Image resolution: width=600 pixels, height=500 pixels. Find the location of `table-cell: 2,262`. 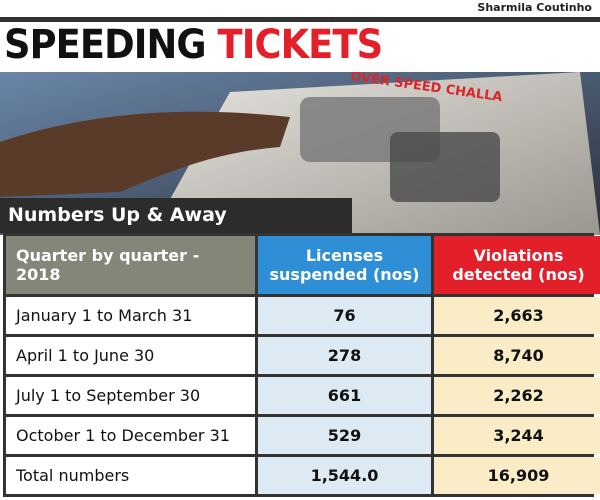

table-cell: 2,262 is located at coordinates (517, 395).